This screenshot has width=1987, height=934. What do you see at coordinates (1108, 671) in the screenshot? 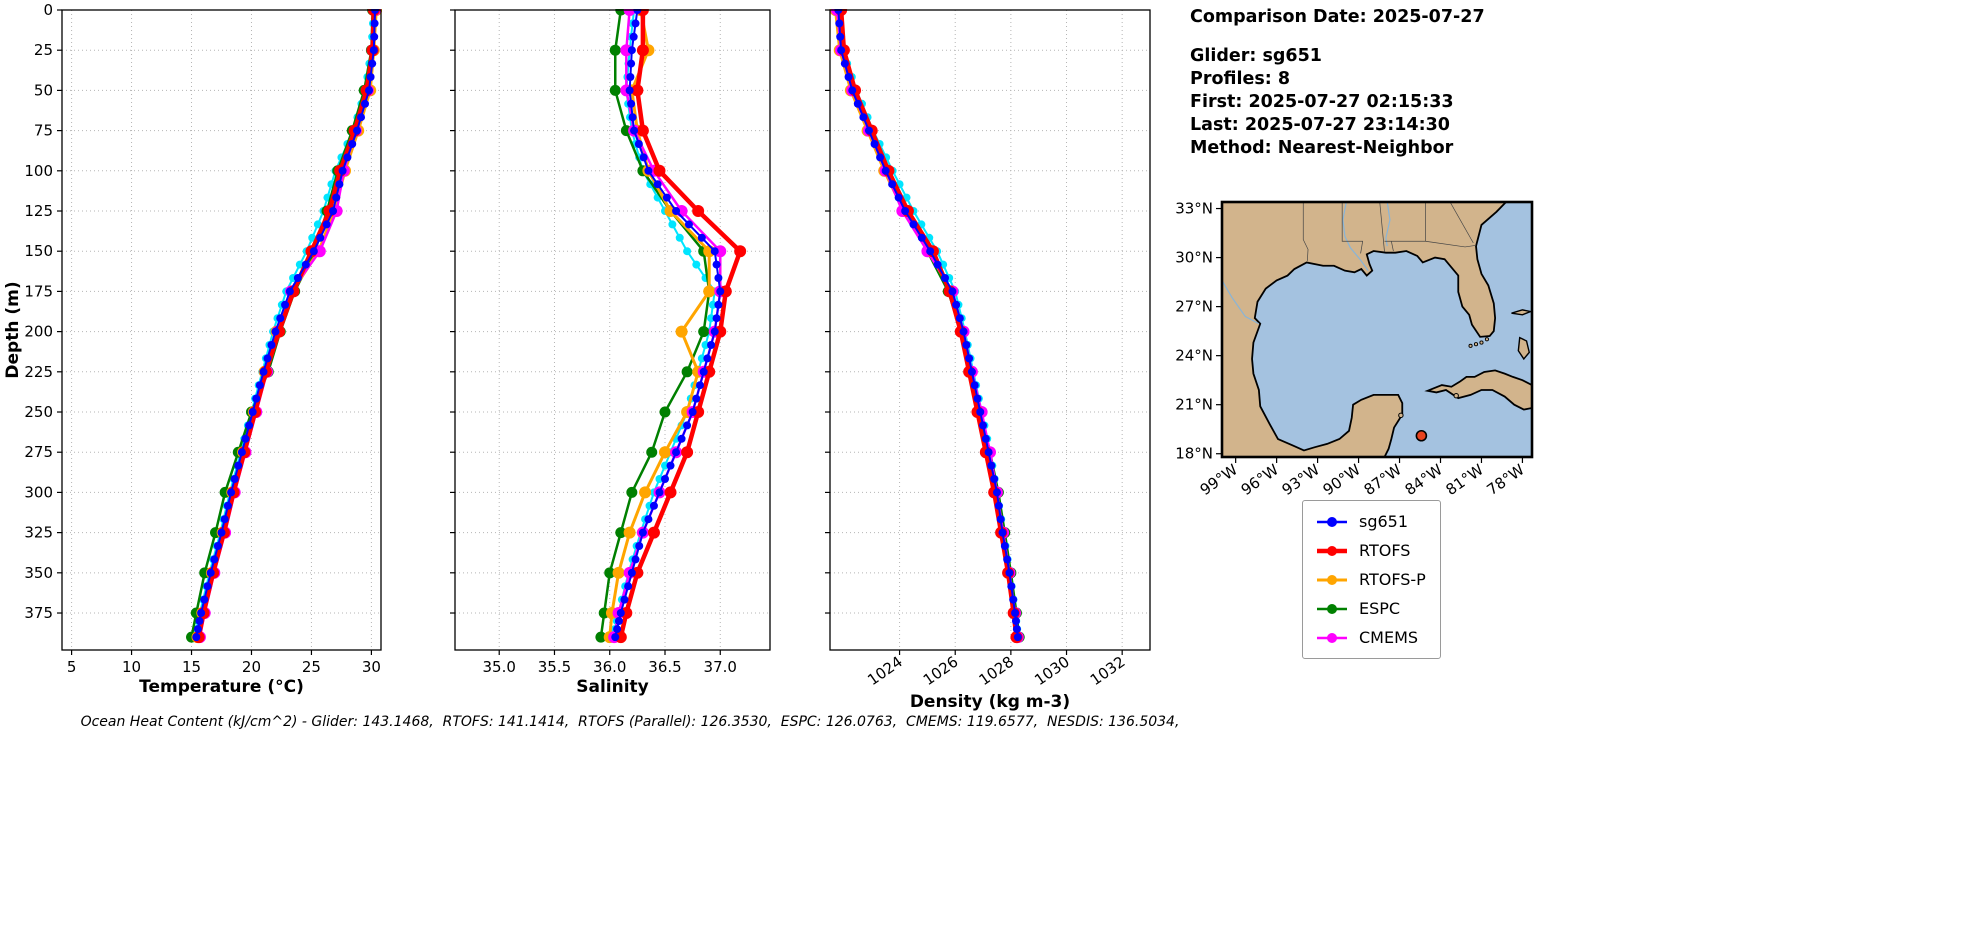
I see `svg-text: 1032` at bounding box center [1108, 671].